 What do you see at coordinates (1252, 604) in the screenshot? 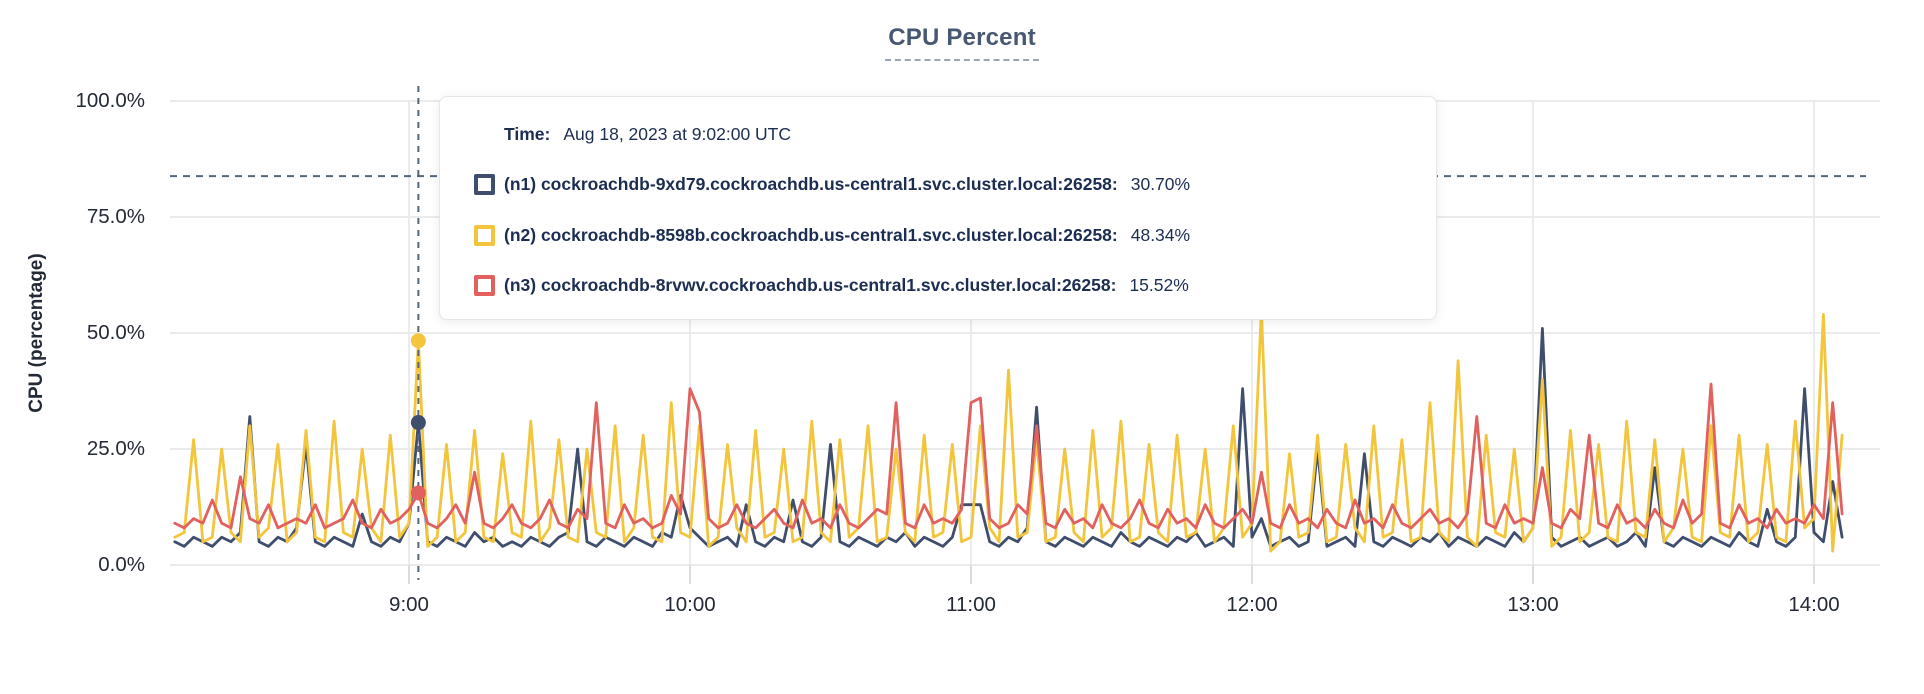
I see `x-tick-label-12: 12:00` at bounding box center [1252, 604].